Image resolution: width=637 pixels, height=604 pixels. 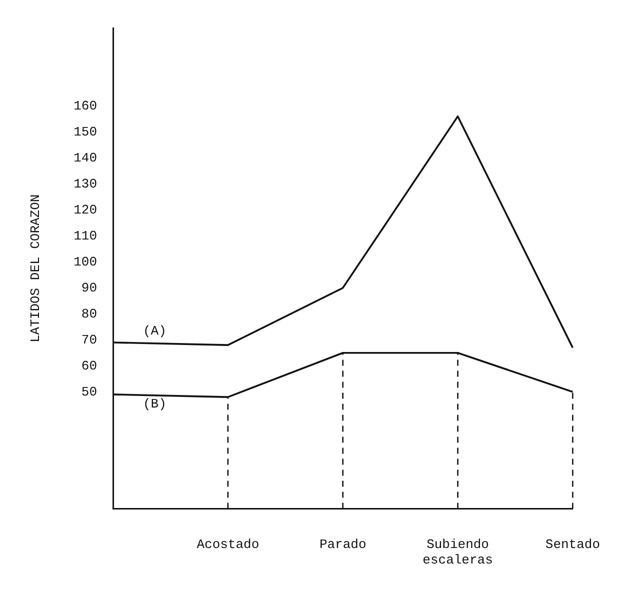 What do you see at coordinates (457, 552) in the screenshot?
I see `x-tick-label: Subiendo escaleras` at bounding box center [457, 552].